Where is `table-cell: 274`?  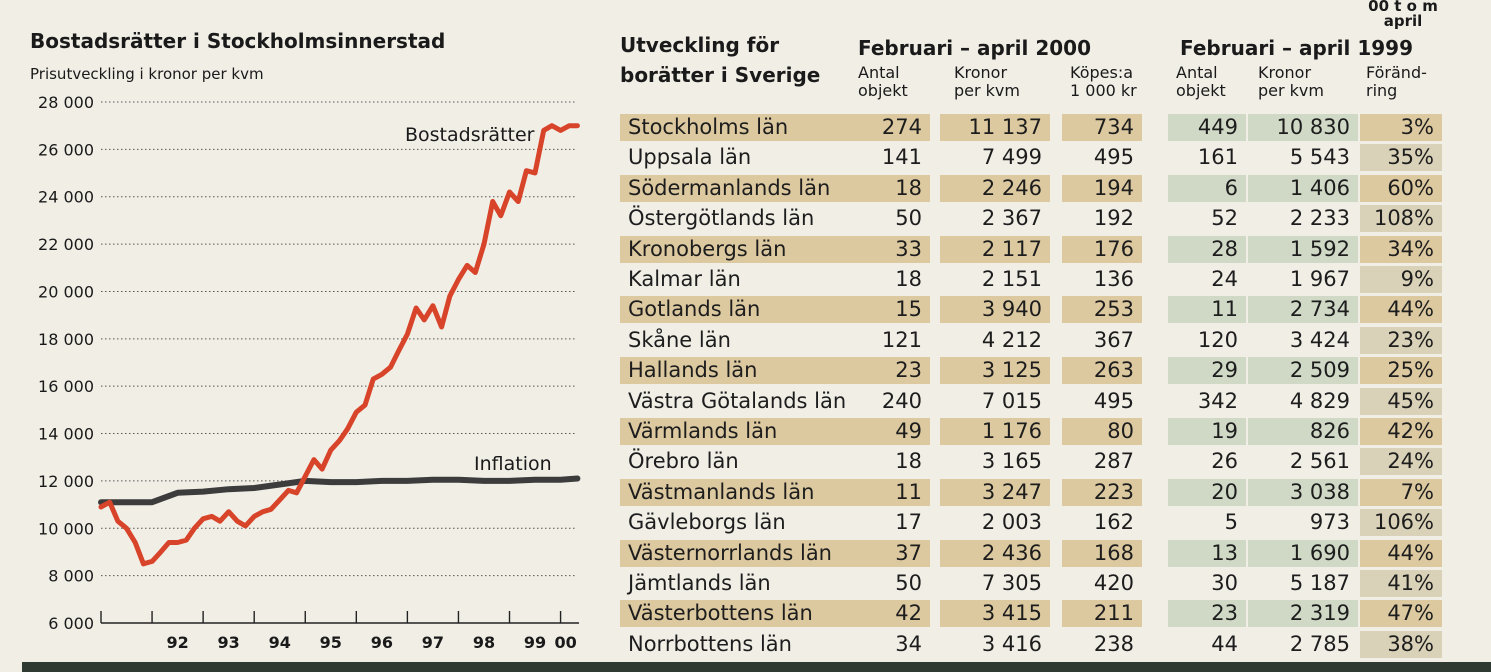
table-cell: 274 is located at coordinates (890, 127).